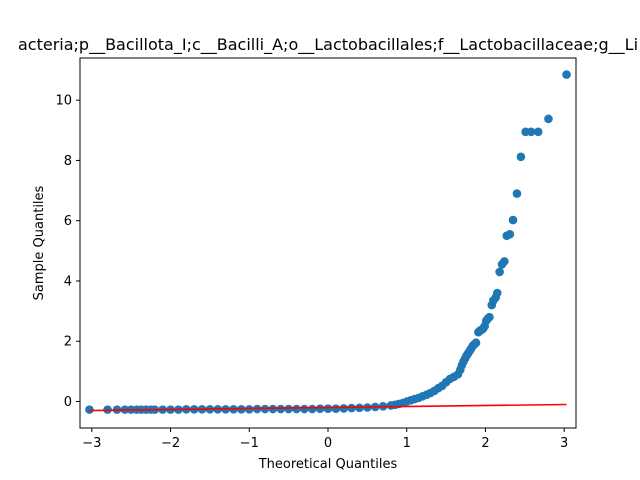 This screenshot has width=640, height=480. Describe the element at coordinates (67, 252) in the screenshot. I see `y-axis: 0 2 4 6 8 10` at that location.